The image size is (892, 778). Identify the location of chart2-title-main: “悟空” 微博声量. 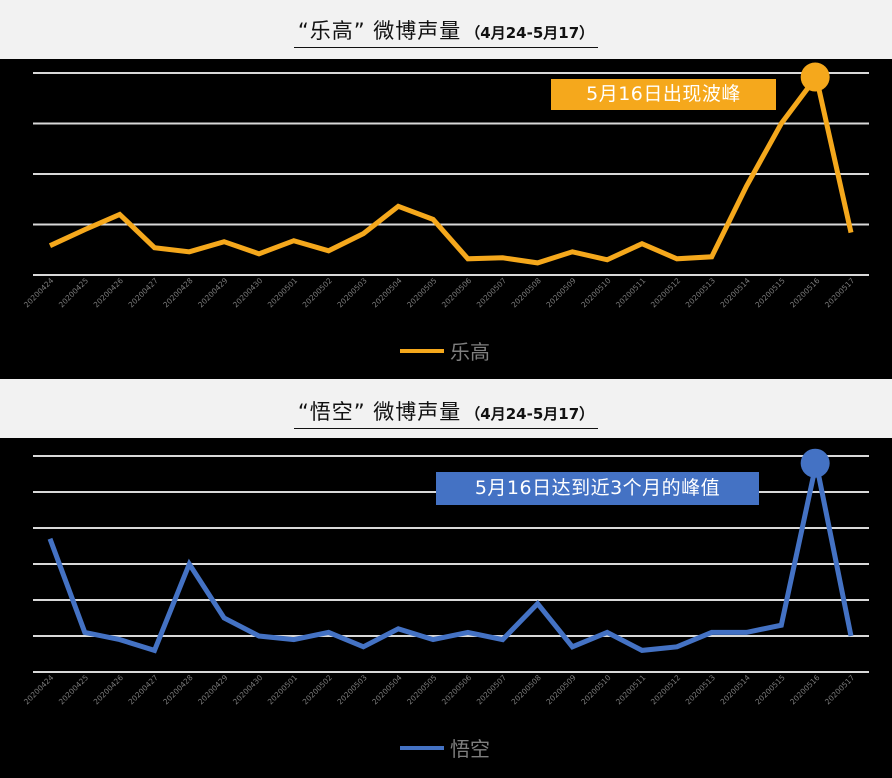
(379, 412).